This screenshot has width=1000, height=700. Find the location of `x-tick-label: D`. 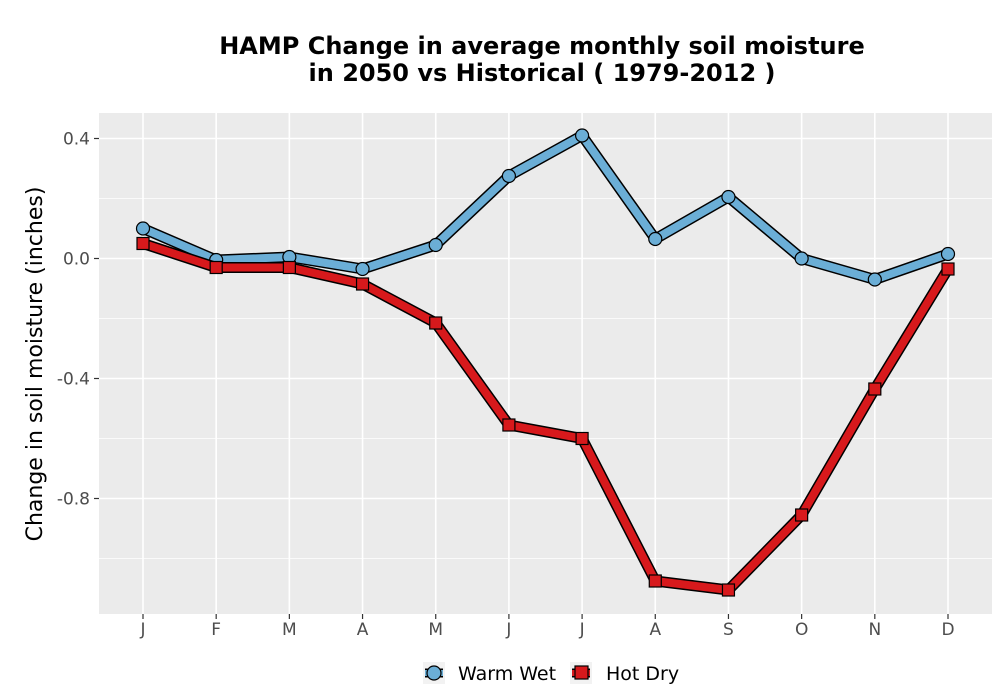

x-tick-label: D is located at coordinates (947, 630).